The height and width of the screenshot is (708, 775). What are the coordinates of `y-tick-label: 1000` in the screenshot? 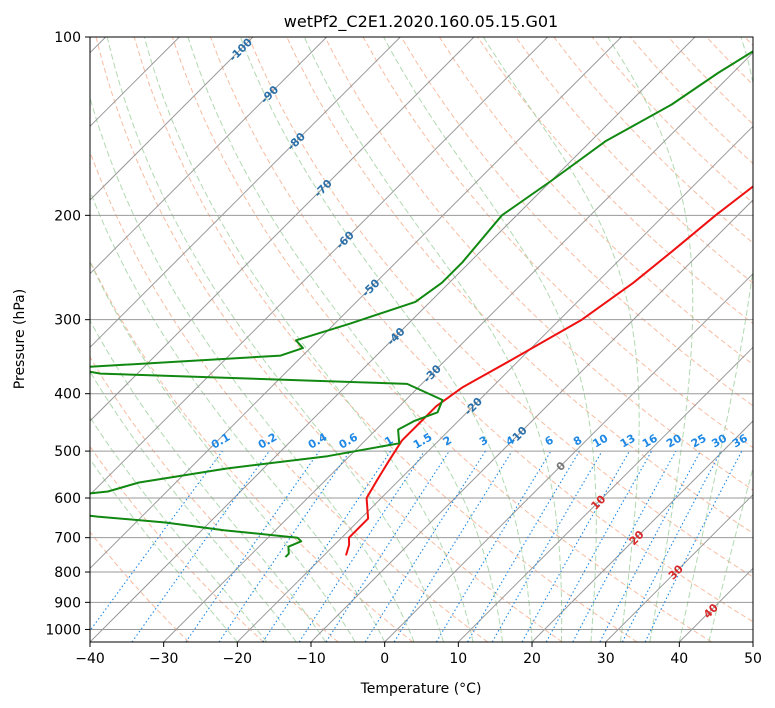 It's located at (63, 630).